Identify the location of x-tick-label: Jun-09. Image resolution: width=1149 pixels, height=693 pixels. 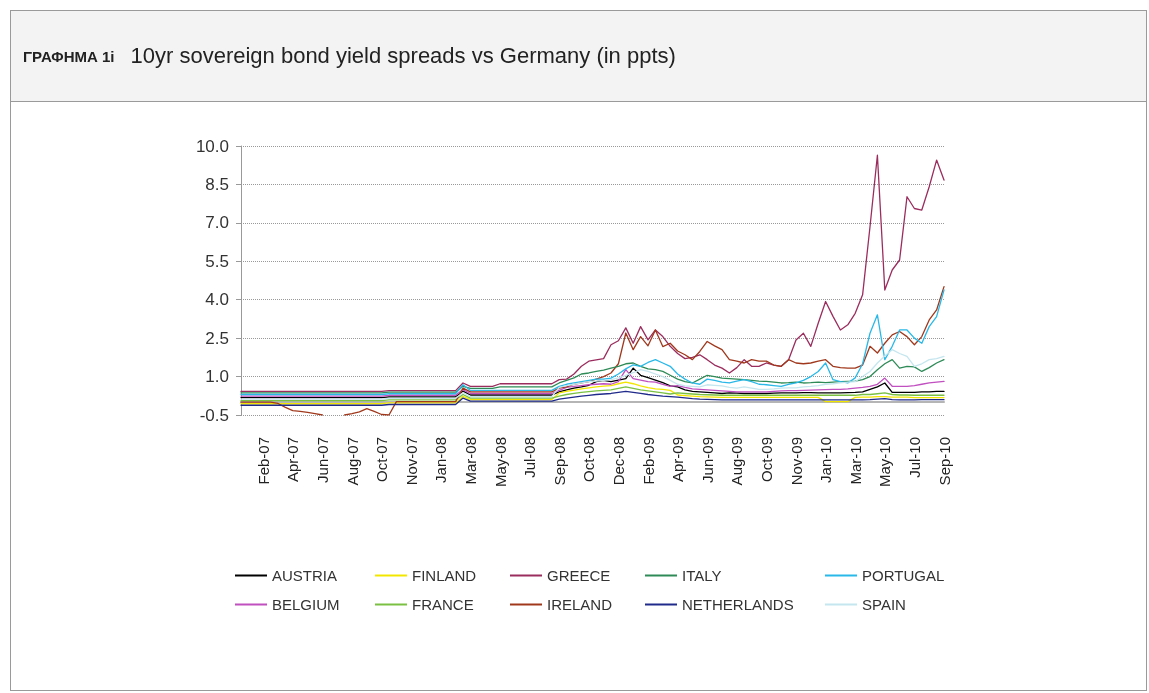
(707, 460).